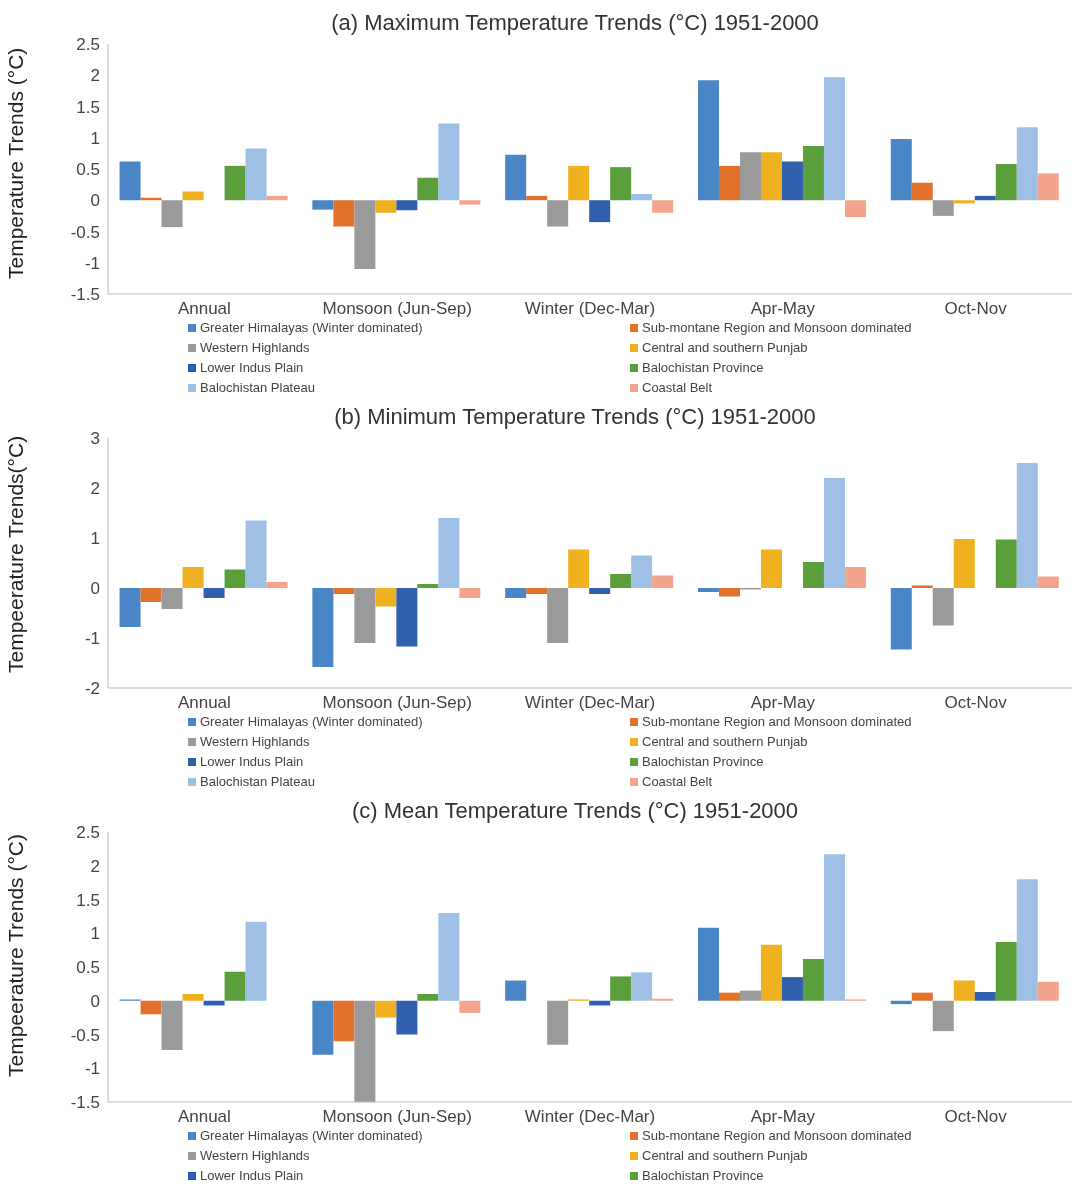 This screenshot has width=1090, height=1191. What do you see at coordinates (397, 703) in the screenshot?
I see `x-tick-label: Monsoon (Jun-Sep)` at bounding box center [397, 703].